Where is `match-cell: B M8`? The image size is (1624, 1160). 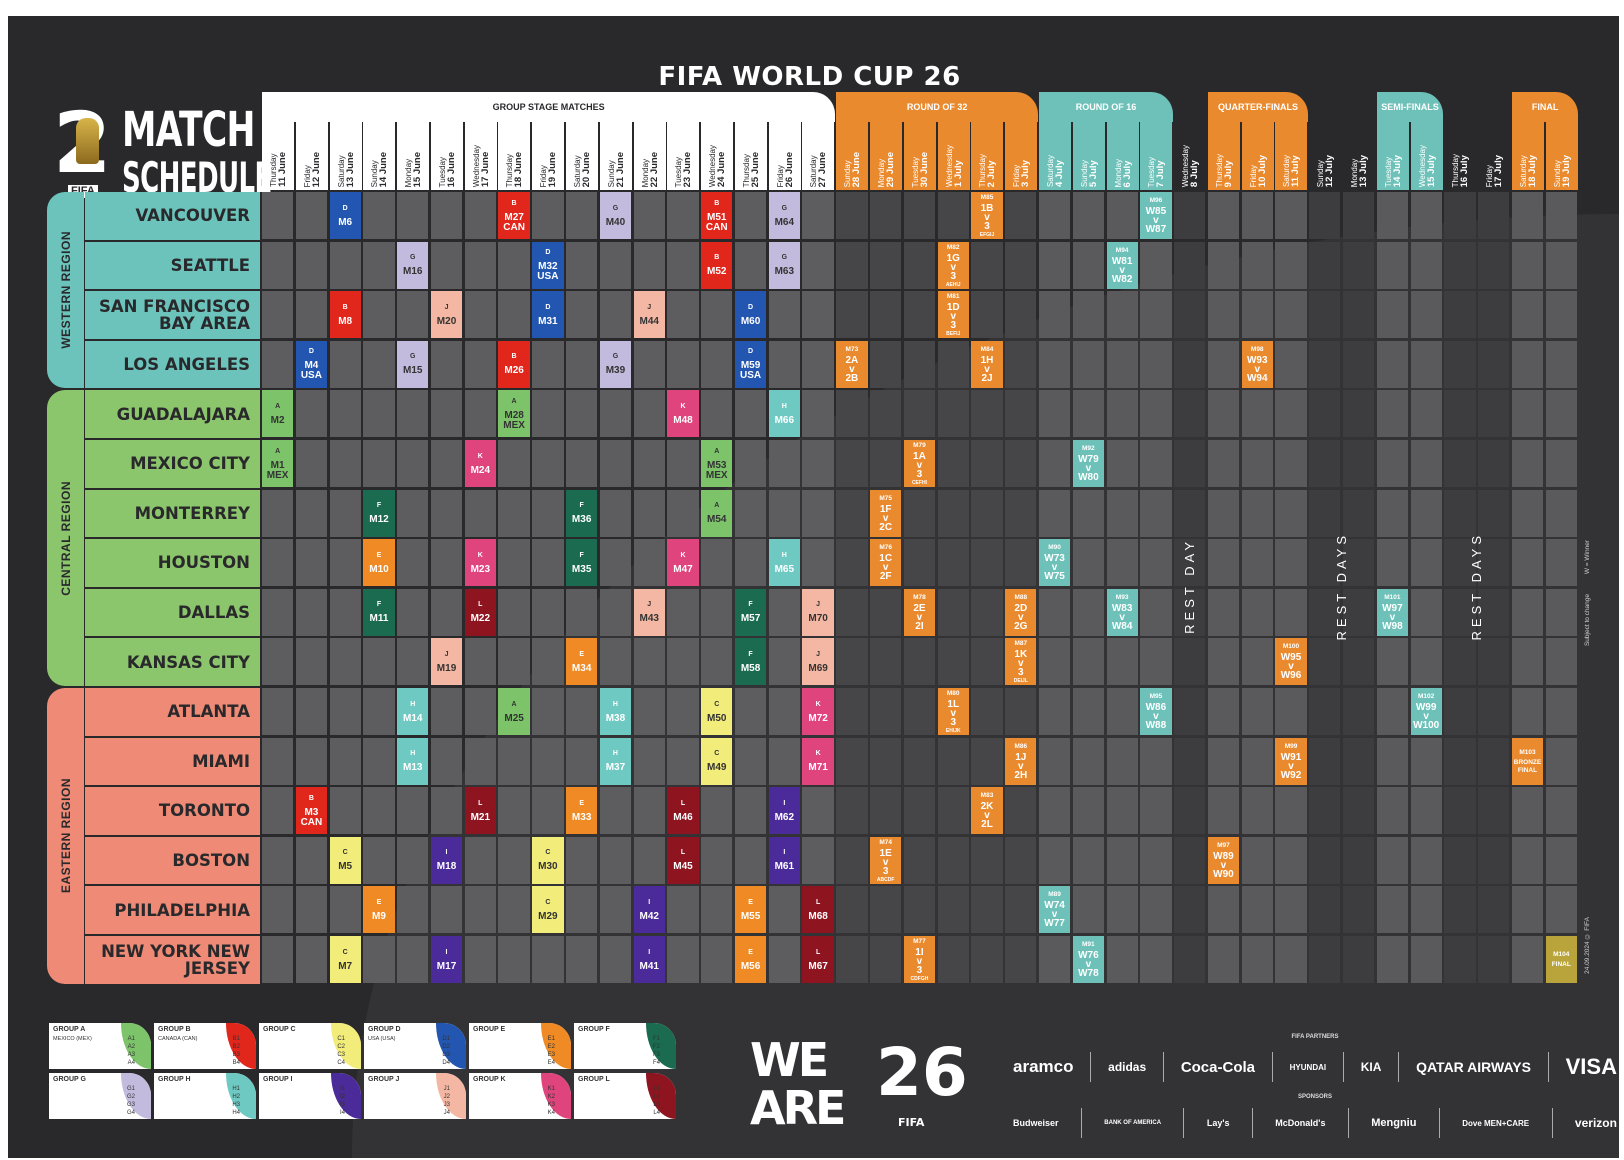
match-cell: B M8 is located at coordinates (345, 315).